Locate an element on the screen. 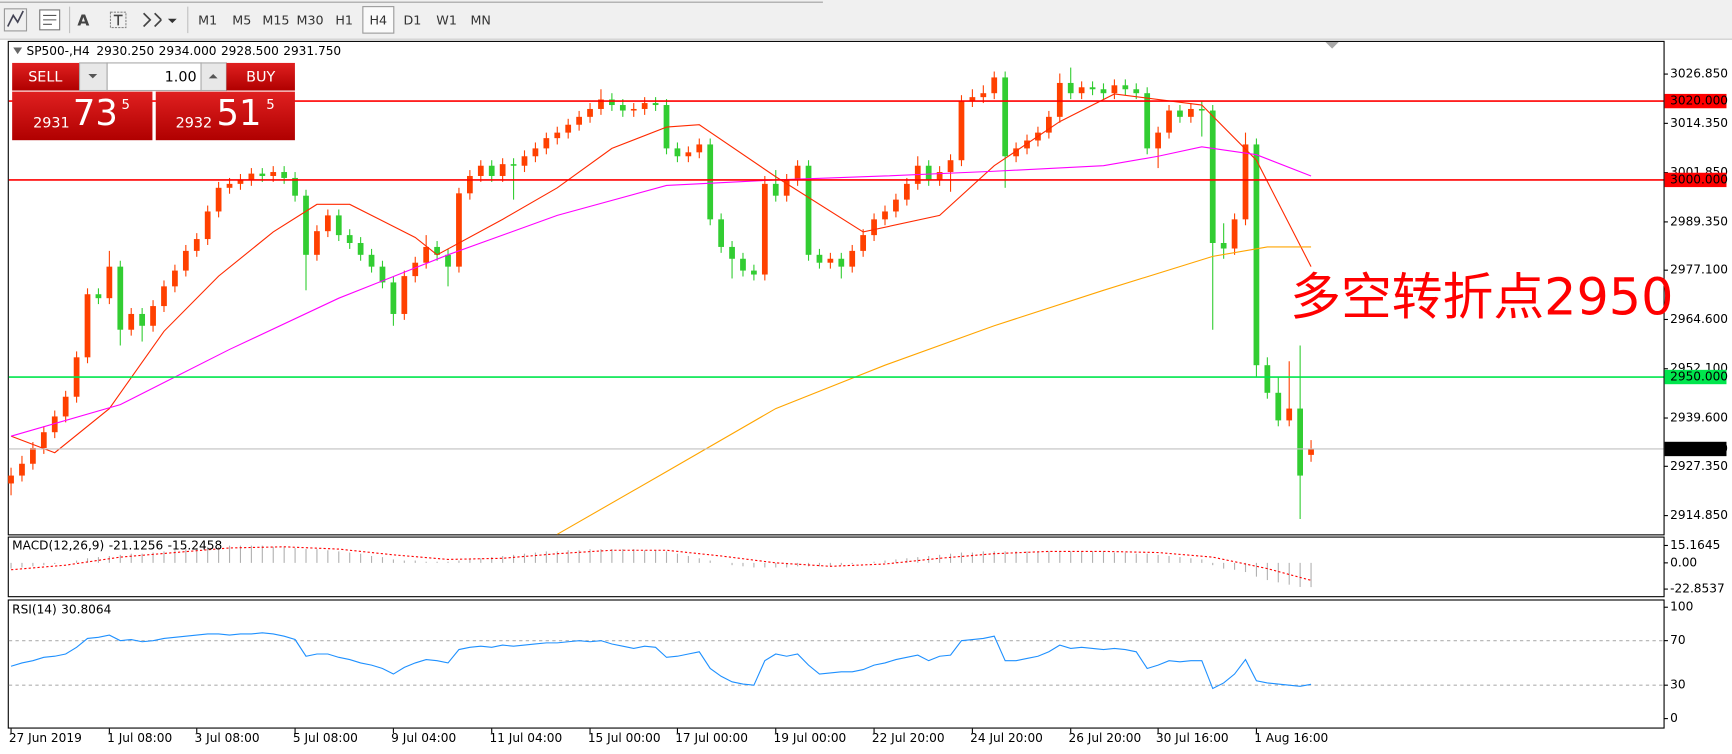 This screenshot has width=1732, height=754. timeframe-button: D1 is located at coordinates (413, 19).